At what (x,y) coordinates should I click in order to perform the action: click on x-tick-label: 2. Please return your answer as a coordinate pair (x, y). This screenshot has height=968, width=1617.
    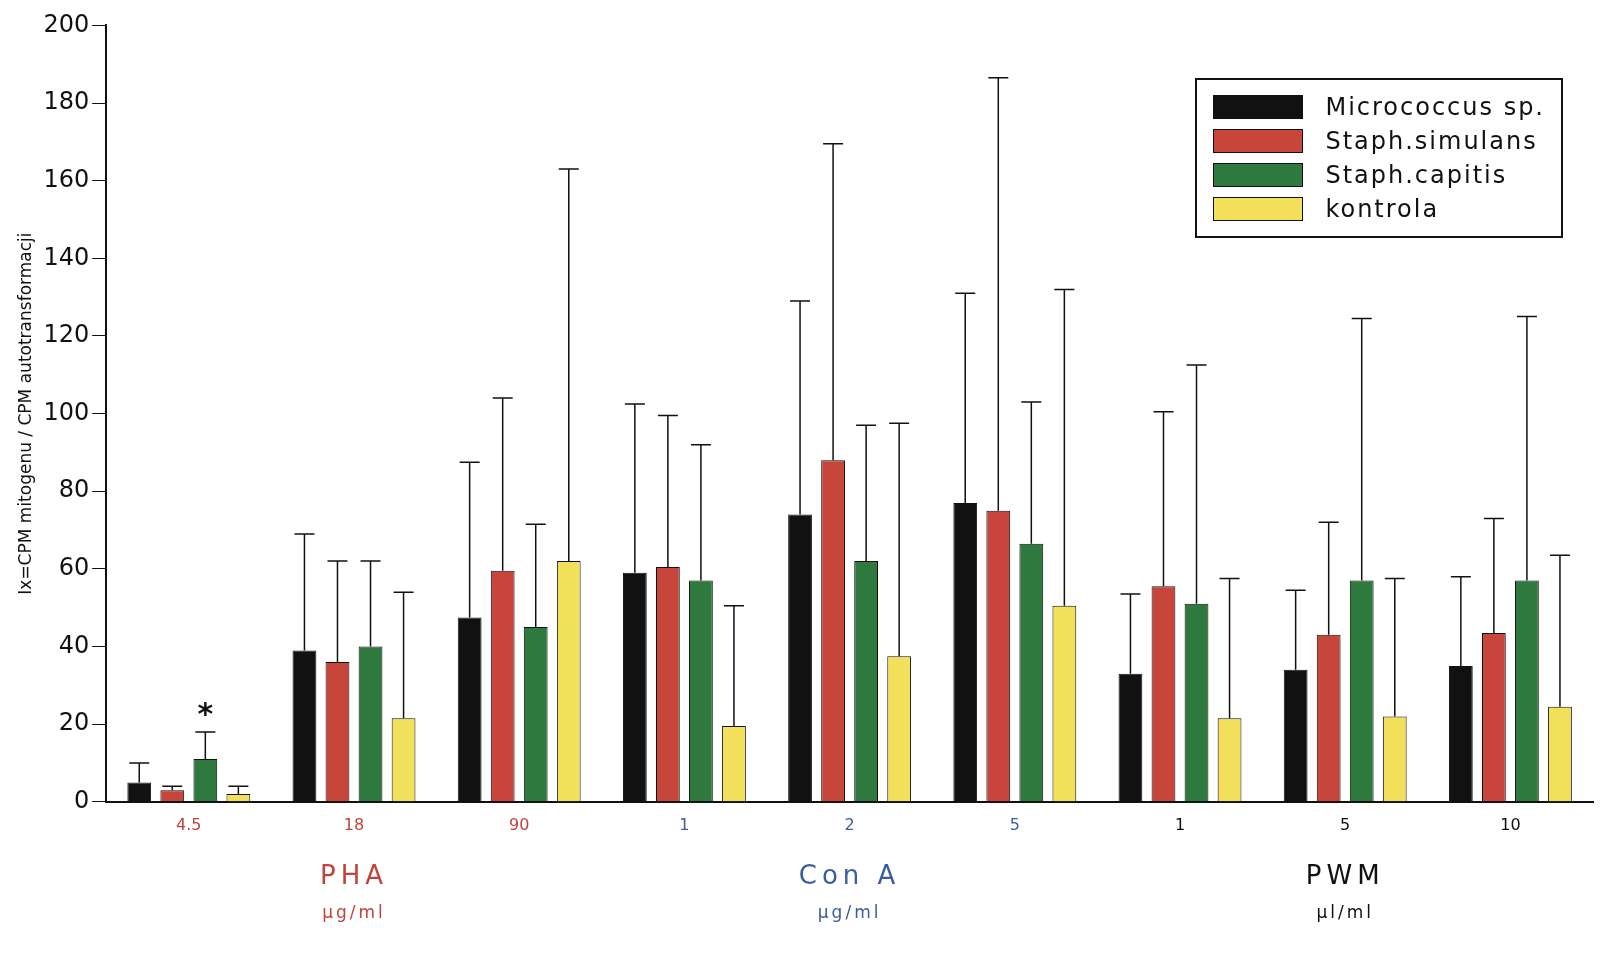
    Looking at the image, I should click on (849, 824).